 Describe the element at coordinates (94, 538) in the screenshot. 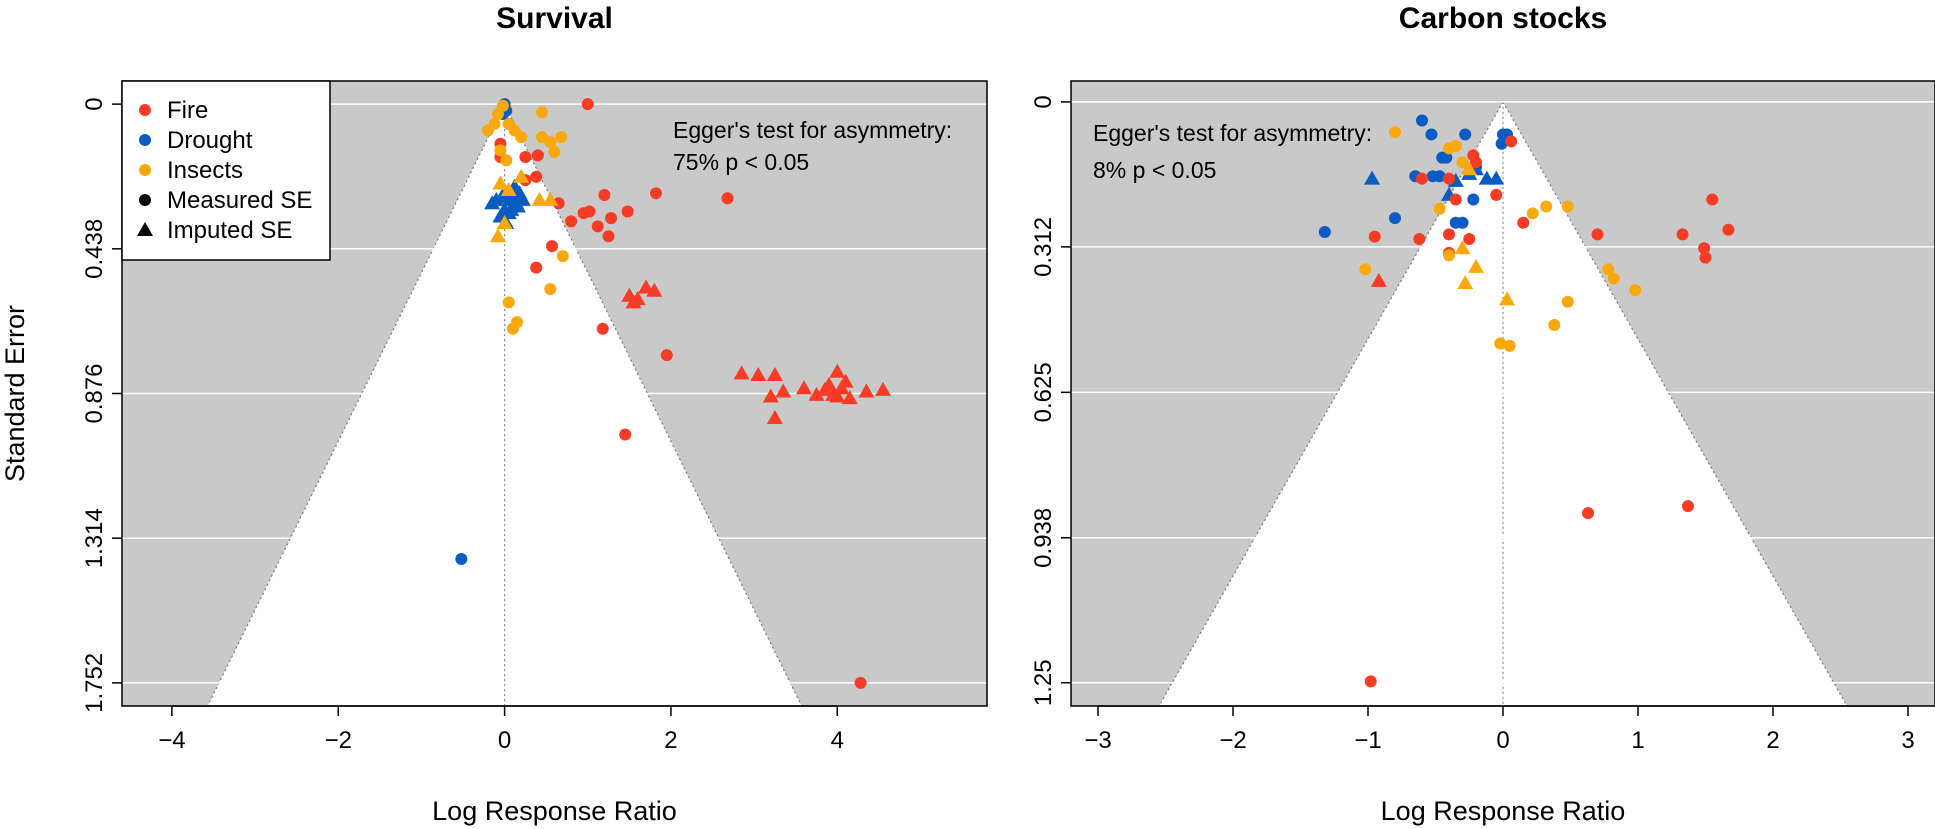

I see `y-tick-label: 1.314` at that location.